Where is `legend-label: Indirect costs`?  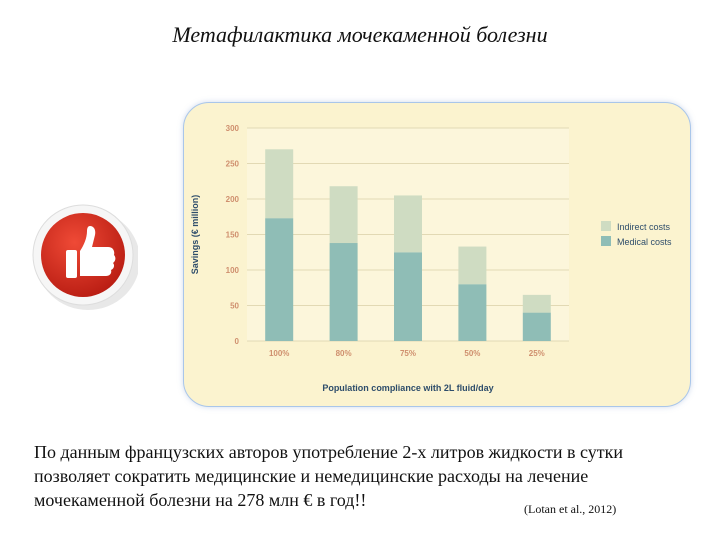
legend-label: Indirect costs is located at coordinates (644, 227).